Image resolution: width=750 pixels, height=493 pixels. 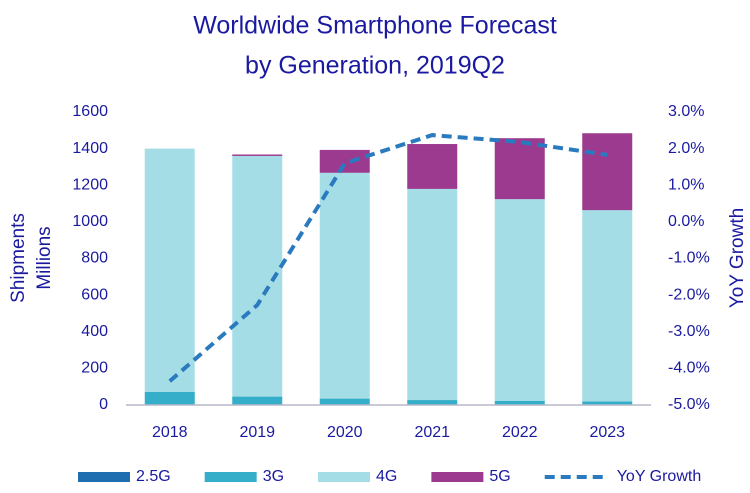 What do you see at coordinates (689, 294) in the screenshot?
I see `y2-tick-label: -2.0%` at bounding box center [689, 294].